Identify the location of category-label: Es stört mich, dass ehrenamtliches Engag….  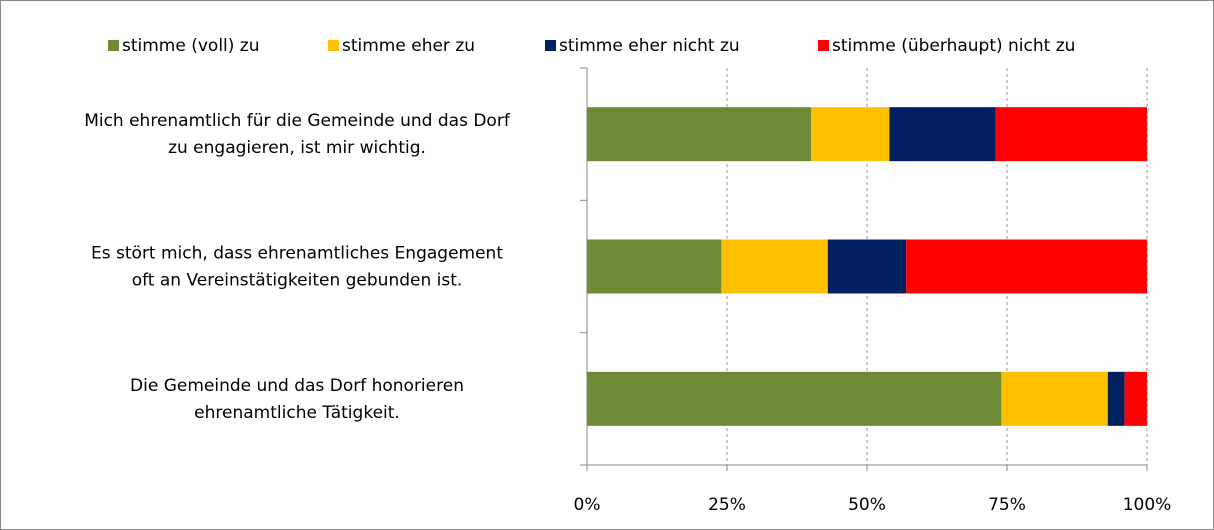
(297, 267).